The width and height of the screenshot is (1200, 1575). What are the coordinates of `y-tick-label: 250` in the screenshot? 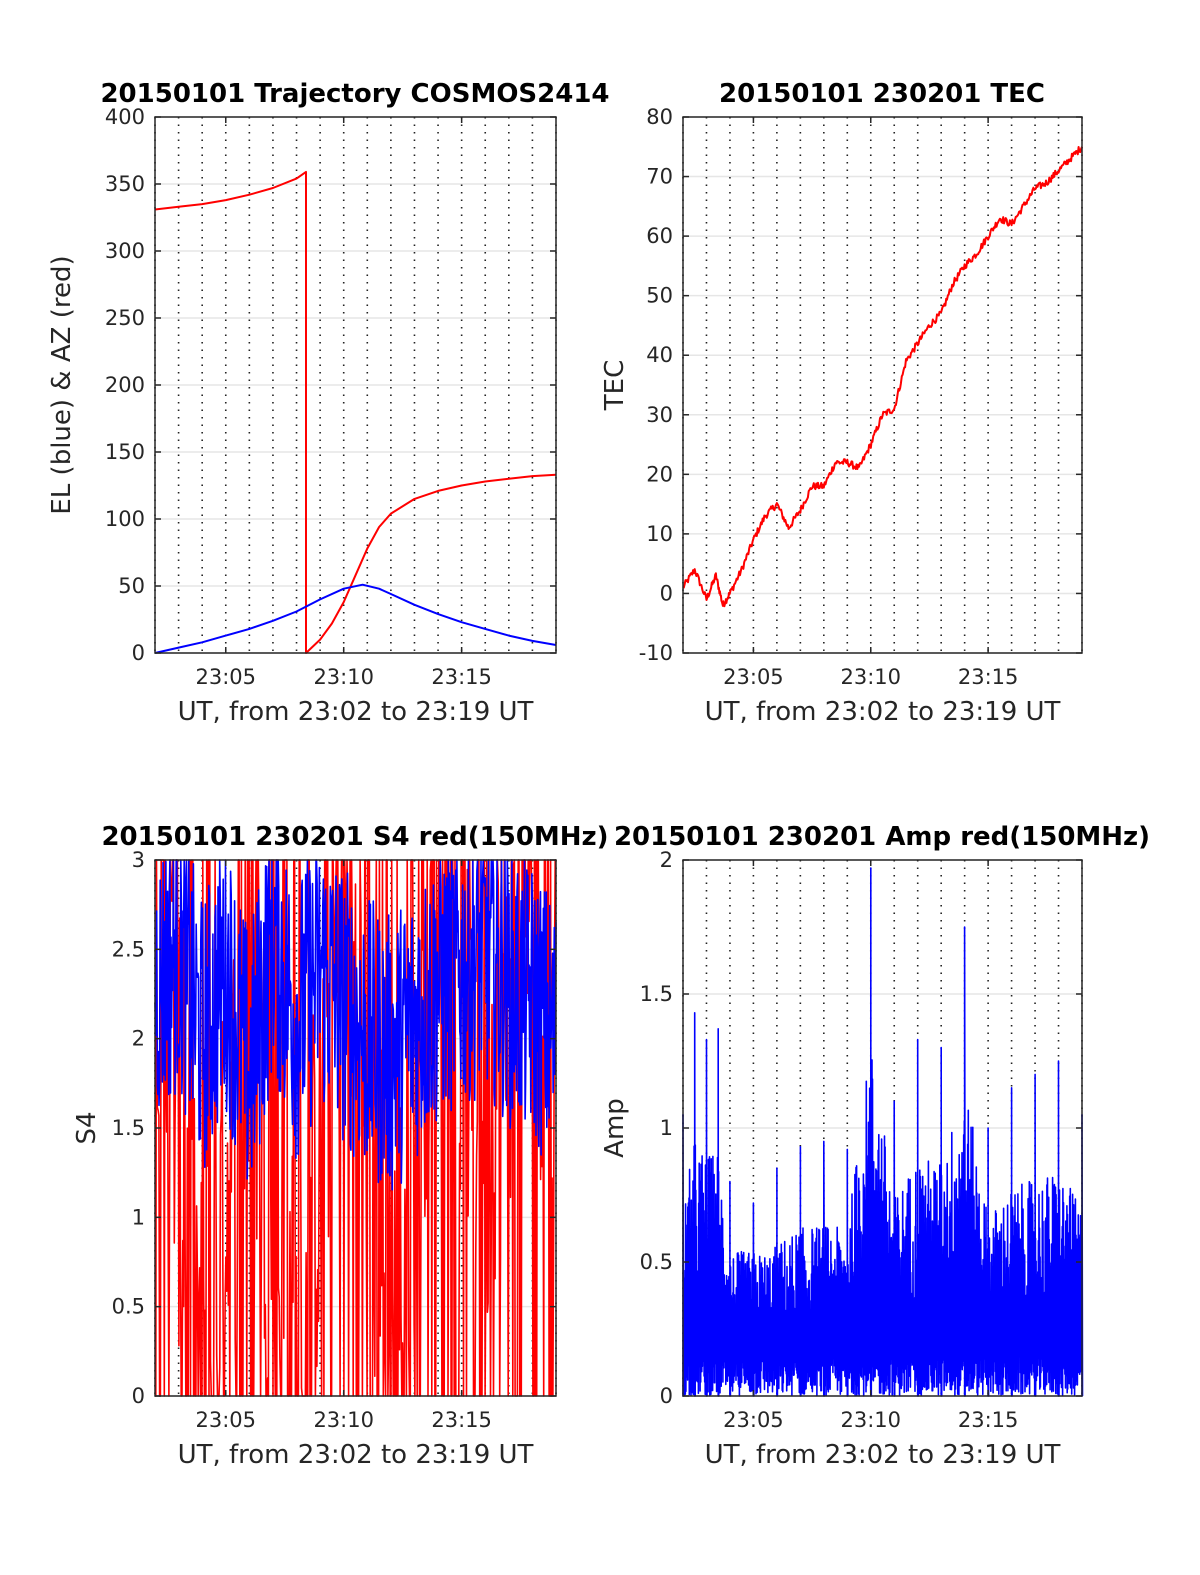 It's located at (125, 318).